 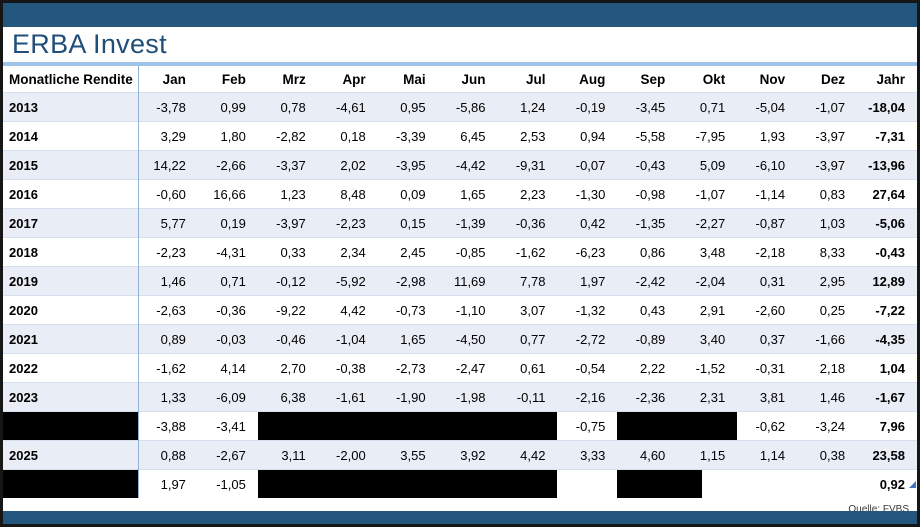 What do you see at coordinates (229, 194) in the screenshot?
I see `value-cell: 16,66` at bounding box center [229, 194].